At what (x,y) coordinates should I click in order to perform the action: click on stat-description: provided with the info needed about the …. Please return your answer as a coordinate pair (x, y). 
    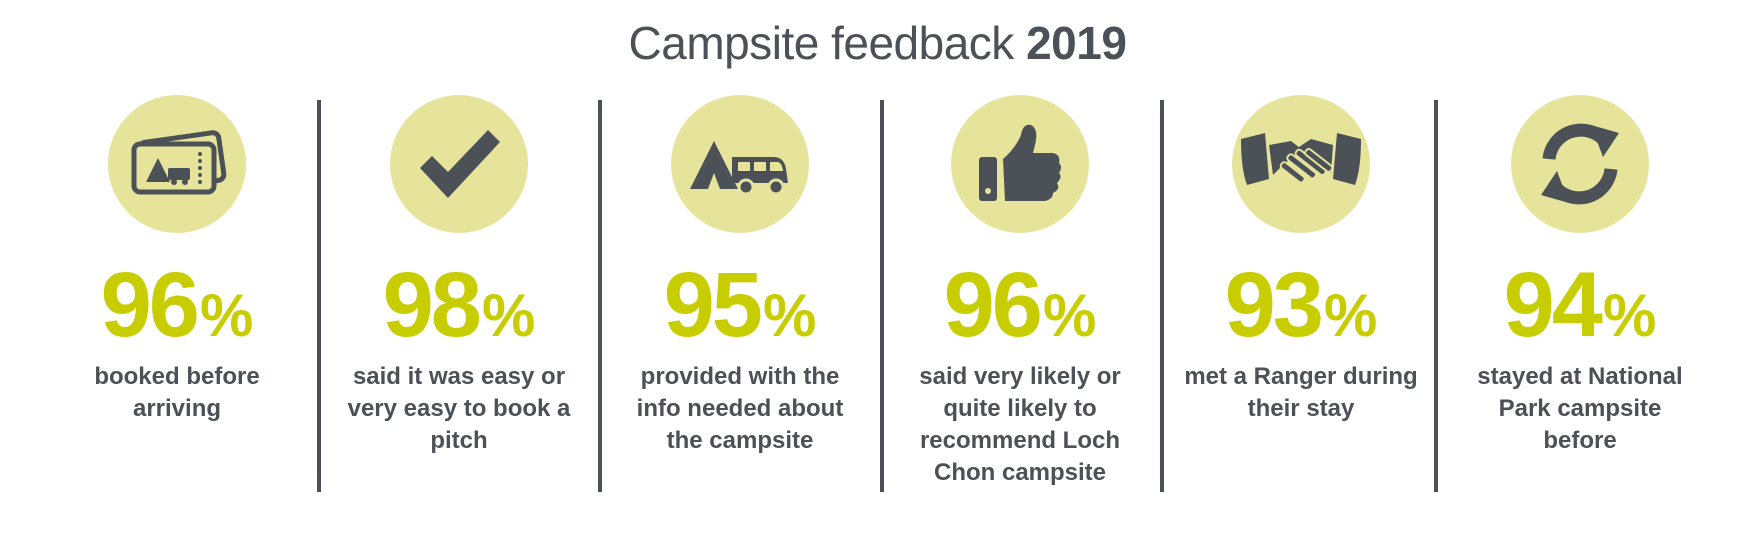
    Looking at the image, I should click on (740, 408).